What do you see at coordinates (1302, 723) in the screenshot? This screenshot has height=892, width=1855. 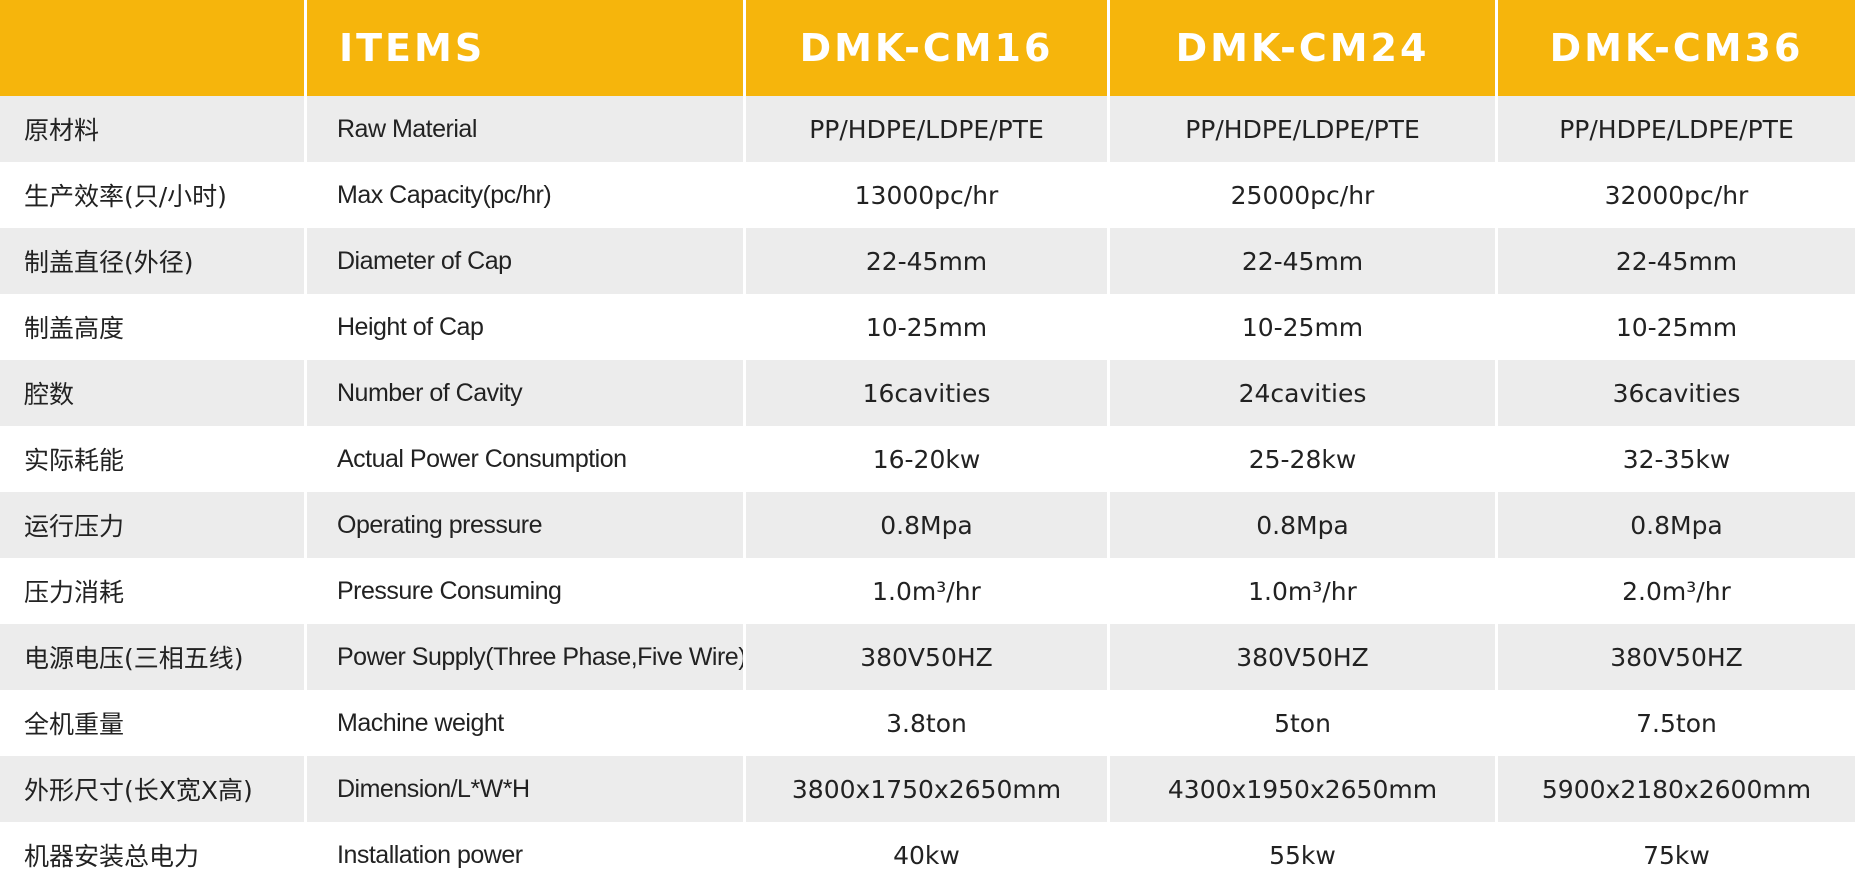 I see `spec-value: 5ton` at bounding box center [1302, 723].